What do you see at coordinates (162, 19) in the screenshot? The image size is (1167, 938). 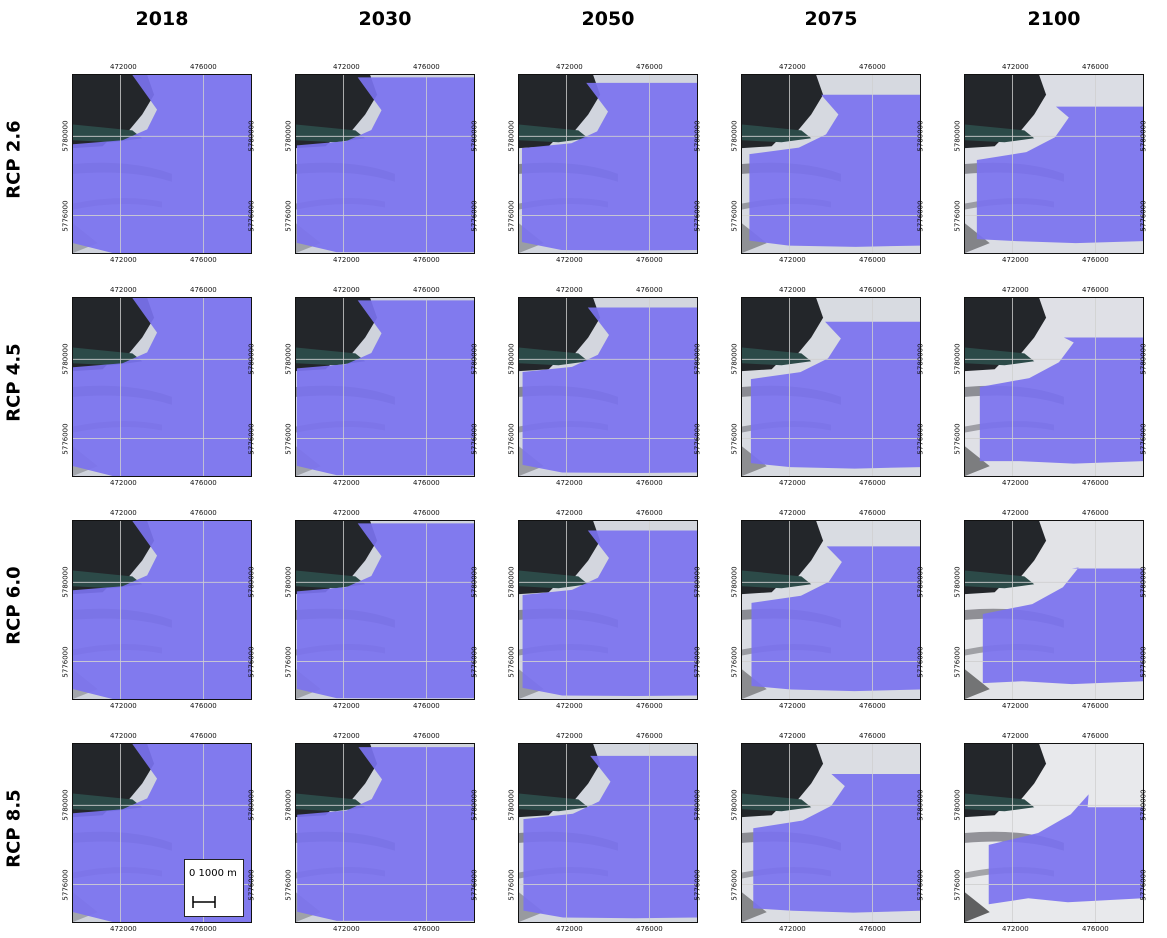 I see `column-header-2018: 2018` at bounding box center [162, 19].